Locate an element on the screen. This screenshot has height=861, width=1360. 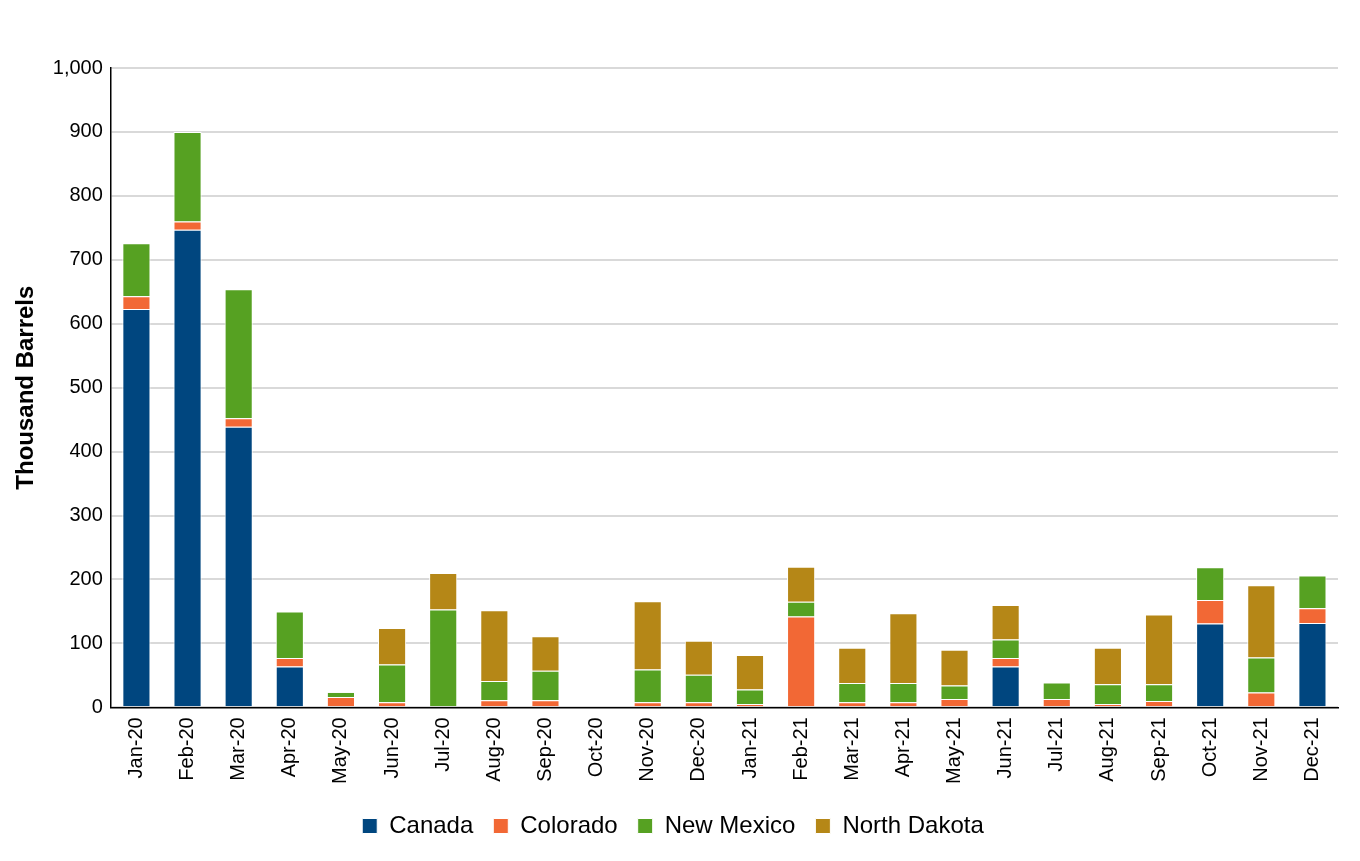
x-tick-label: Jun-21 is located at coordinates (1004, 748).